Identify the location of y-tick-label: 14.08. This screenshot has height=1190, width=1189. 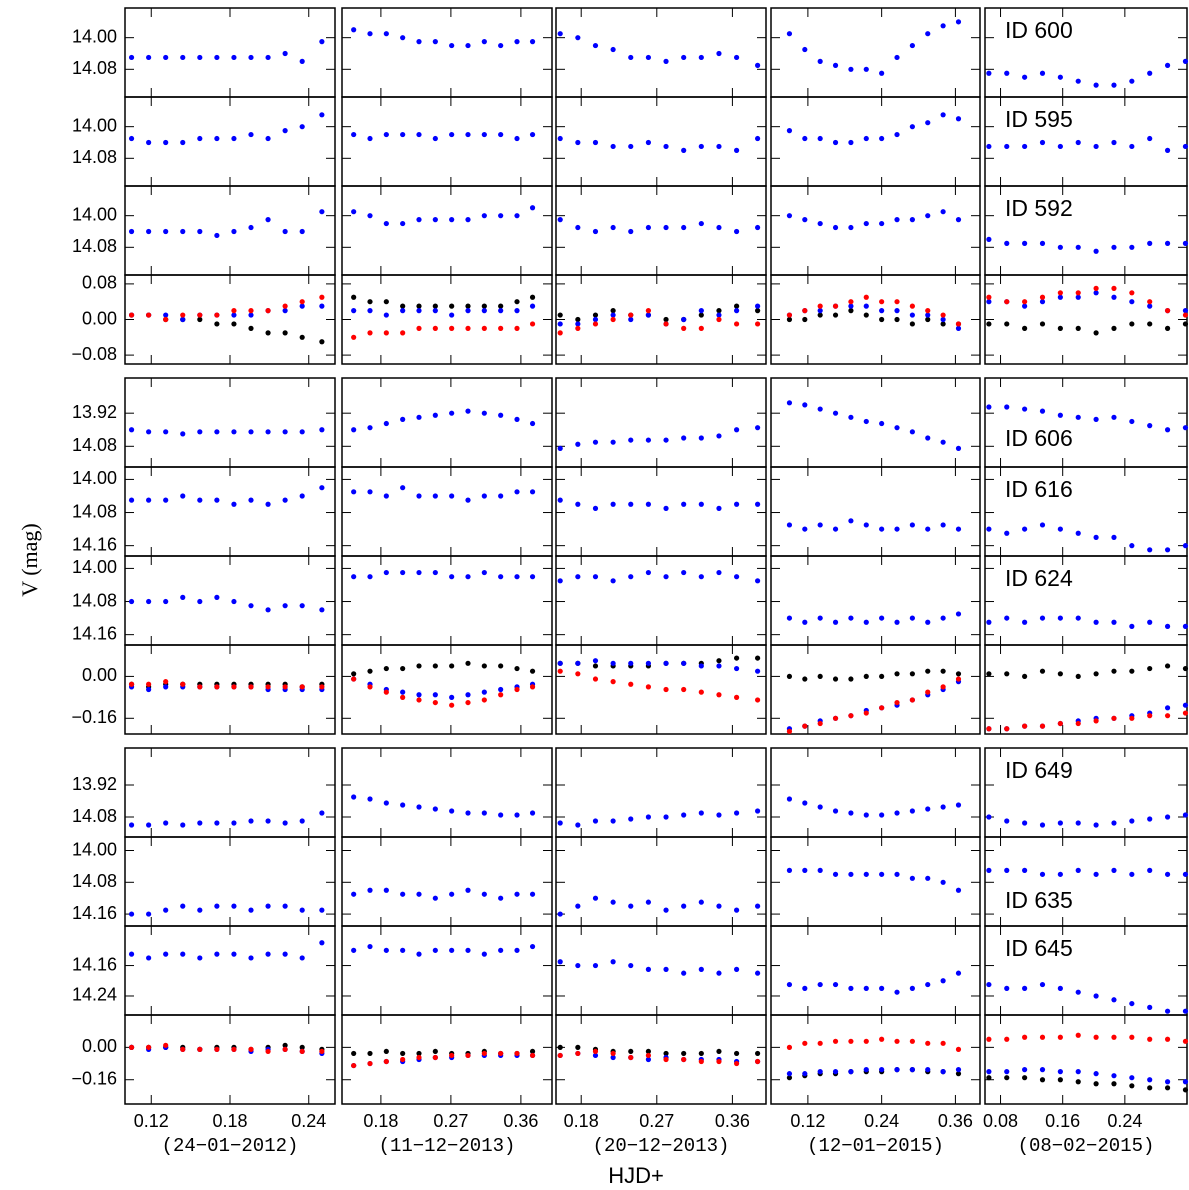
(94, 881).